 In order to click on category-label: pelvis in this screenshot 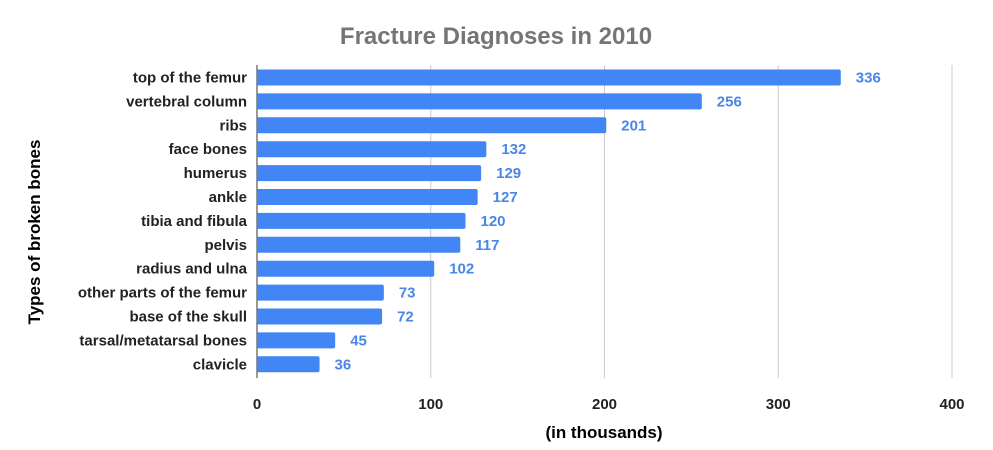, I will do `click(225, 245)`.